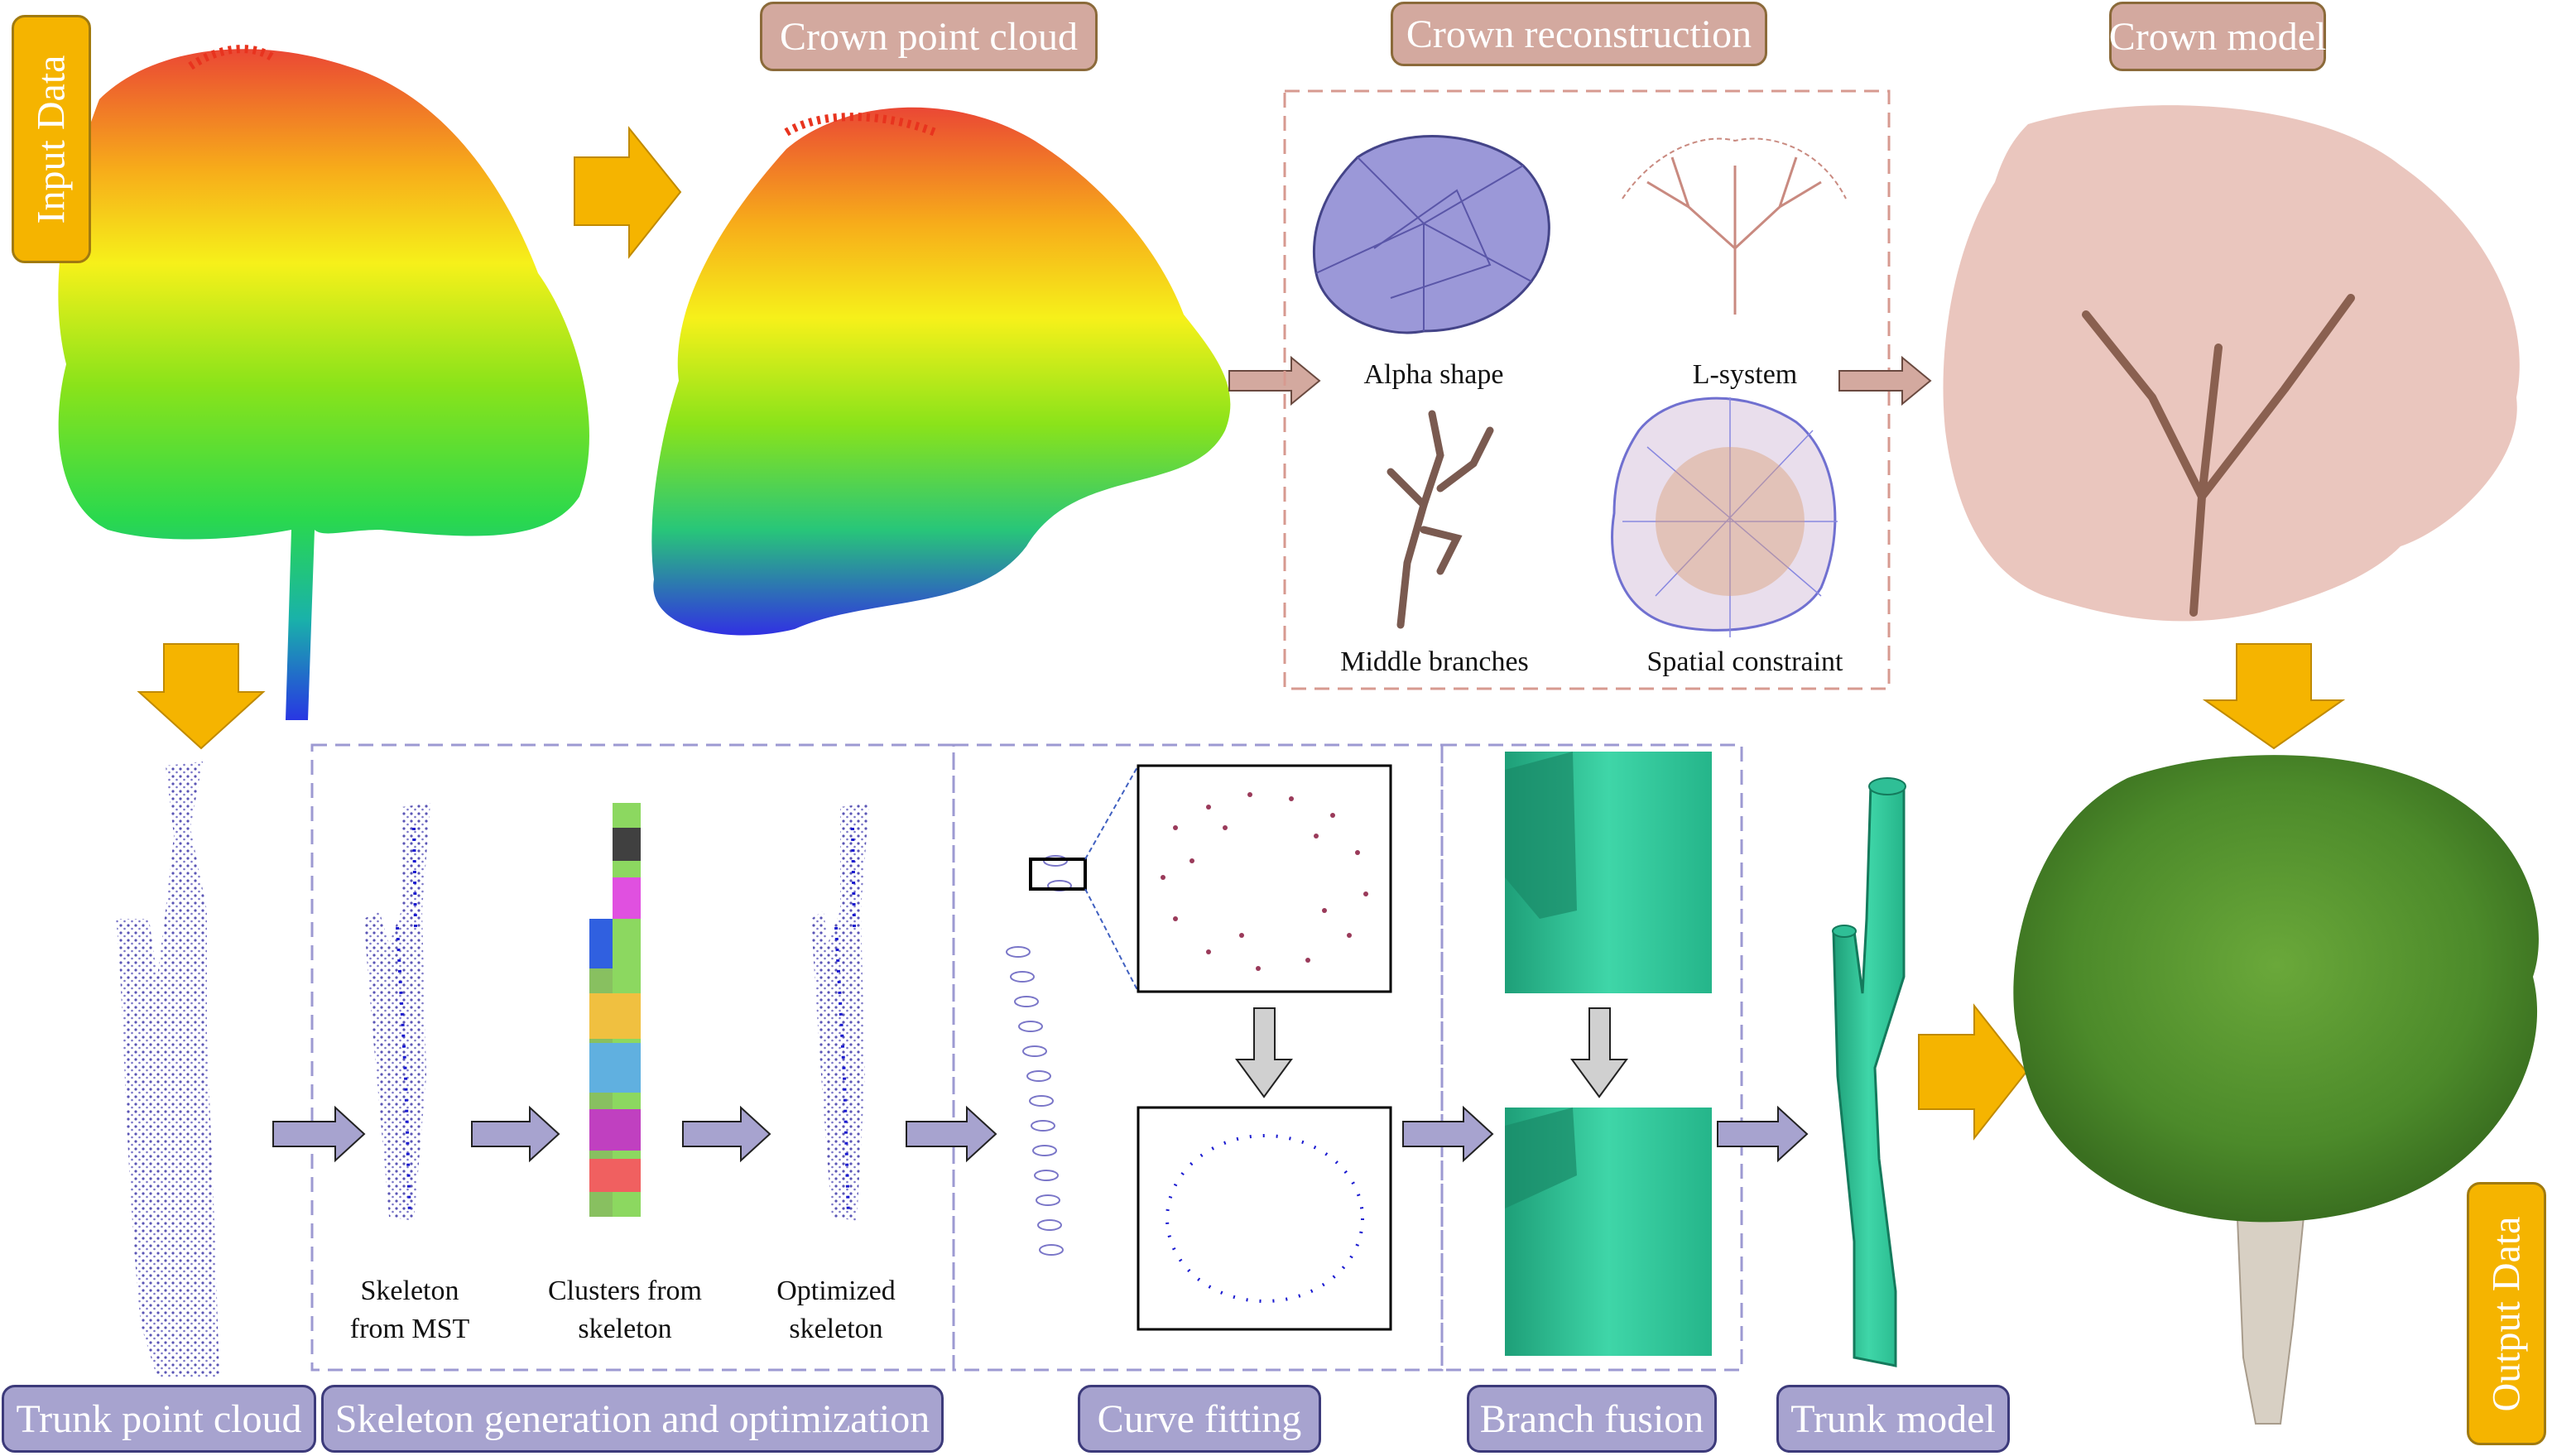  Describe the element at coordinates (319, 1134) in the screenshot. I see `arrow-trunk-to-mst` at that location.